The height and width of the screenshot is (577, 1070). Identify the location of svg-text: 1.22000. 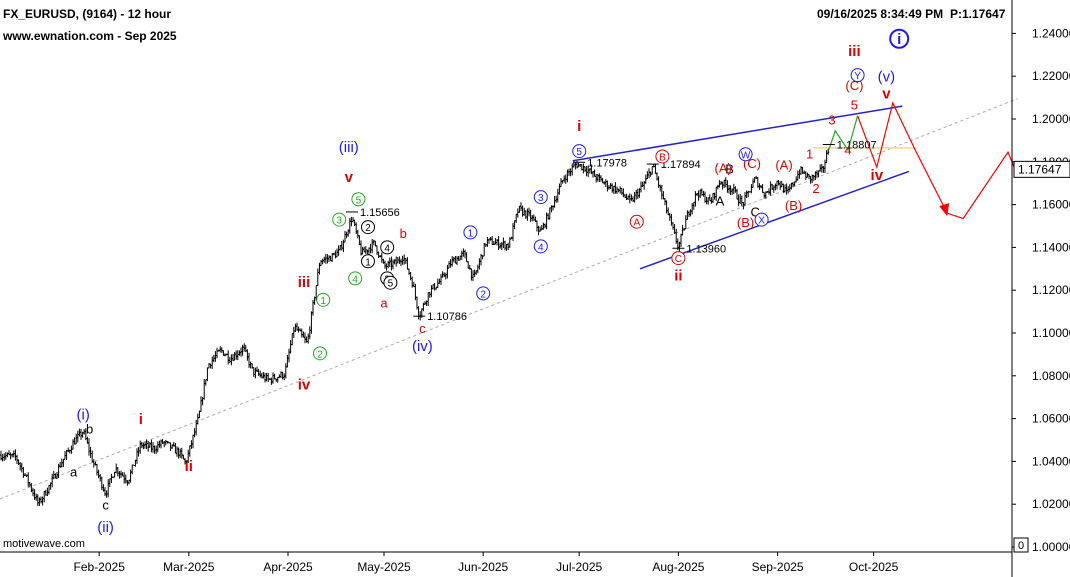
(1051, 76).